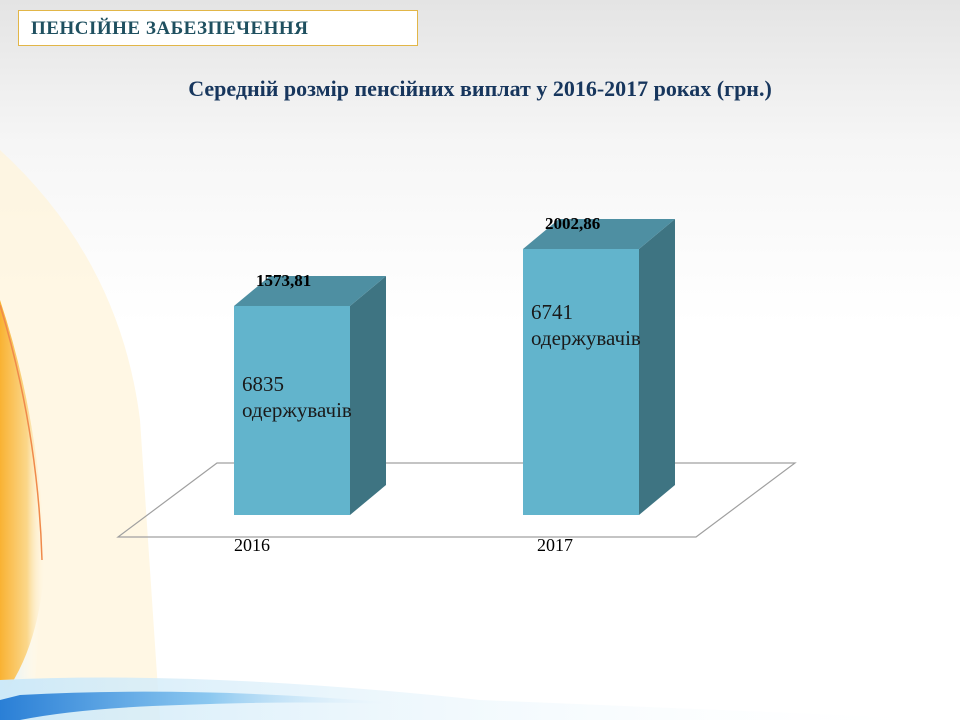 The width and height of the screenshot is (960, 720). Describe the element at coordinates (283, 280) in the screenshot. I see `data-label: 1573,81` at that location.